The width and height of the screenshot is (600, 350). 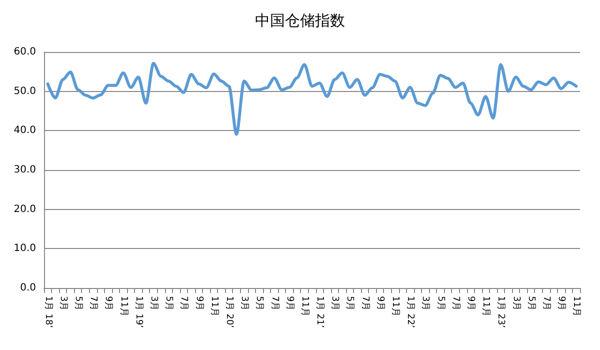 I want to click on y-tick-label: 60.0, so click(x=25, y=52).